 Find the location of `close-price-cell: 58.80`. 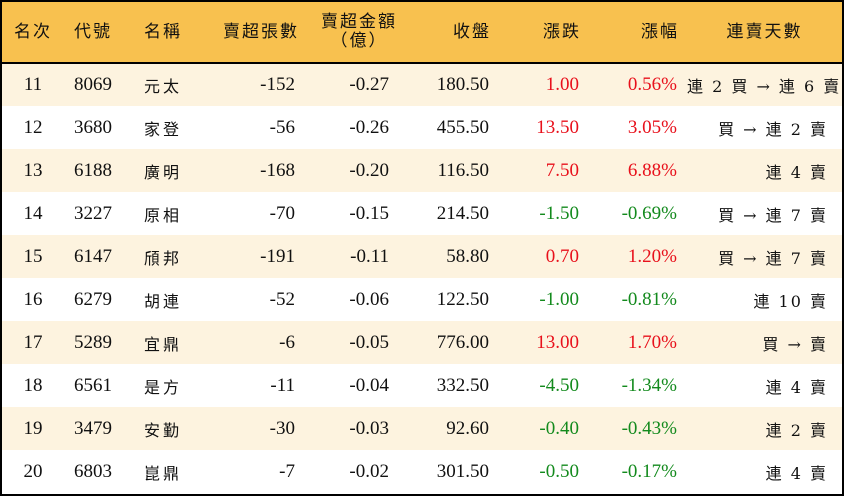

close-price-cell: 58.80 is located at coordinates (467, 256).